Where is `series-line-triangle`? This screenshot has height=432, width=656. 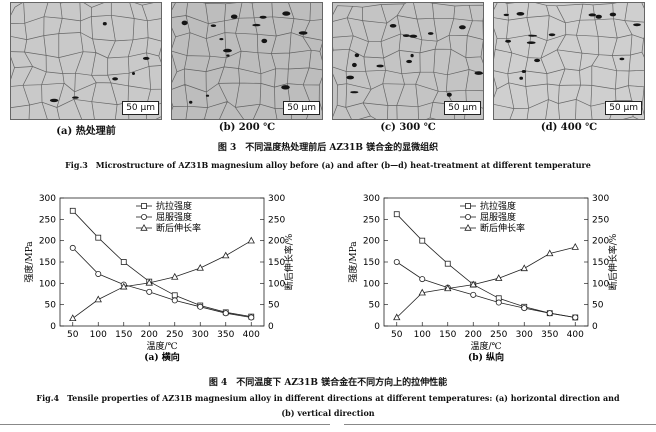 series-line-triangle is located at coordinates (486, 282).